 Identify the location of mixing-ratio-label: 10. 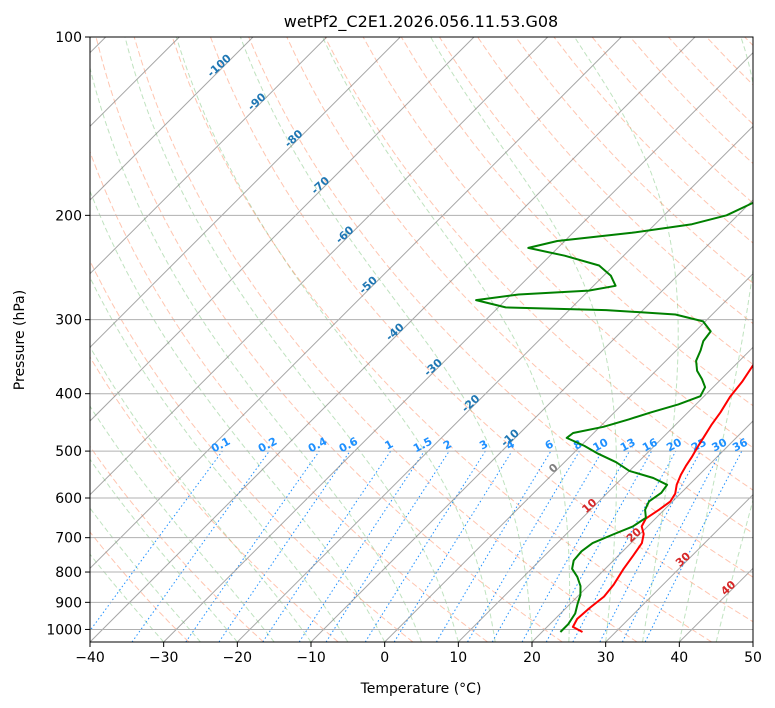
(601, 445).